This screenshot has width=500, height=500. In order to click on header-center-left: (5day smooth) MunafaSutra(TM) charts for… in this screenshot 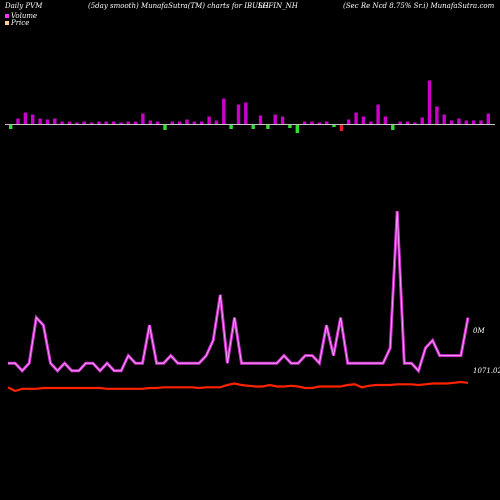, I will do `click(179, 6)`.